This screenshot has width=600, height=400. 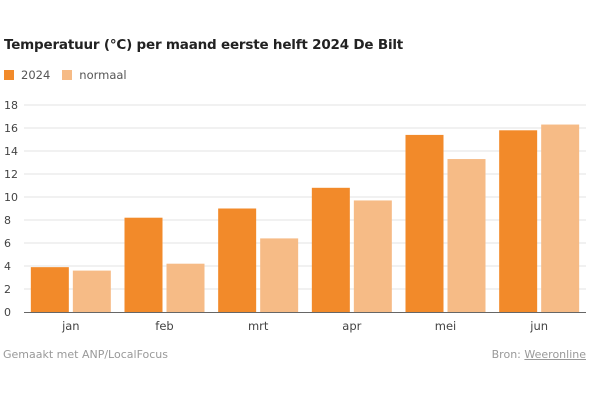 What do you see at coordinates (36, 75) in the screenshot?
I see `legend-label-2024: 2024` at bounding box center [36, 75].